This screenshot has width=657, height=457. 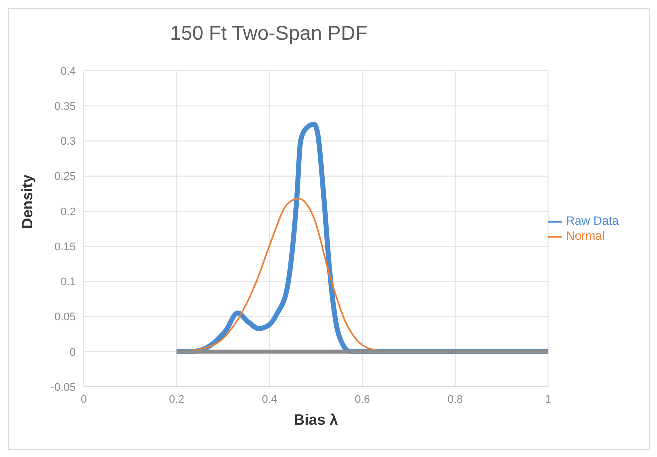 What do you see at coordinates (68, 282) in the screenshot?
I see `y-tick-label: 0.1` at bounding box center [68, 282].